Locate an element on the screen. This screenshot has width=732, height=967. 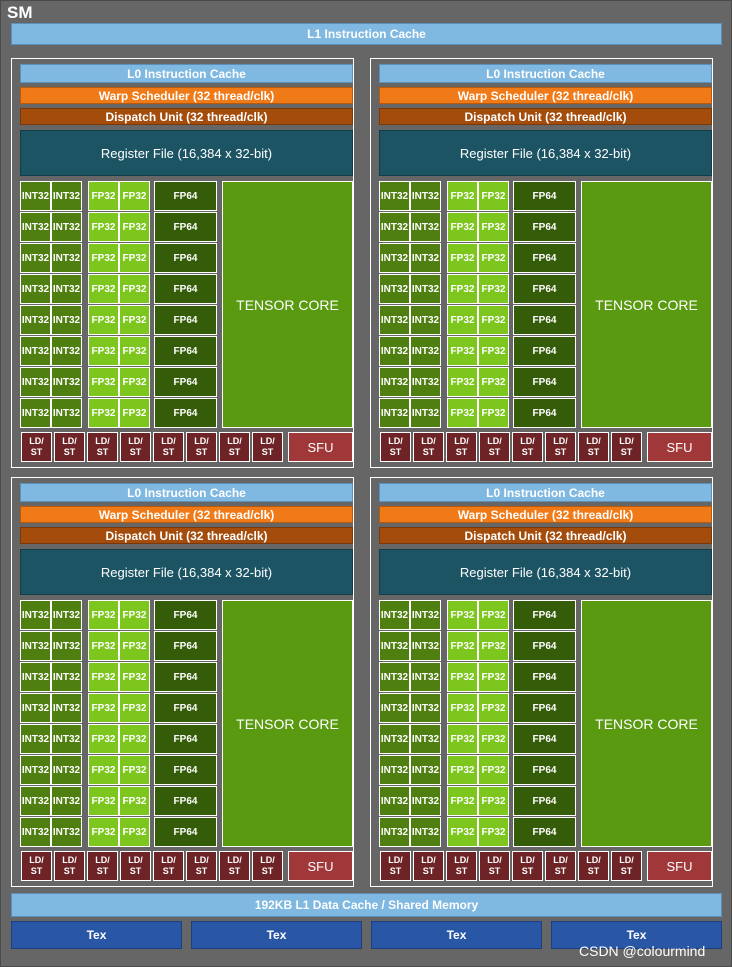
tex-unit-3: Tex is located at coordinates (456, 935).